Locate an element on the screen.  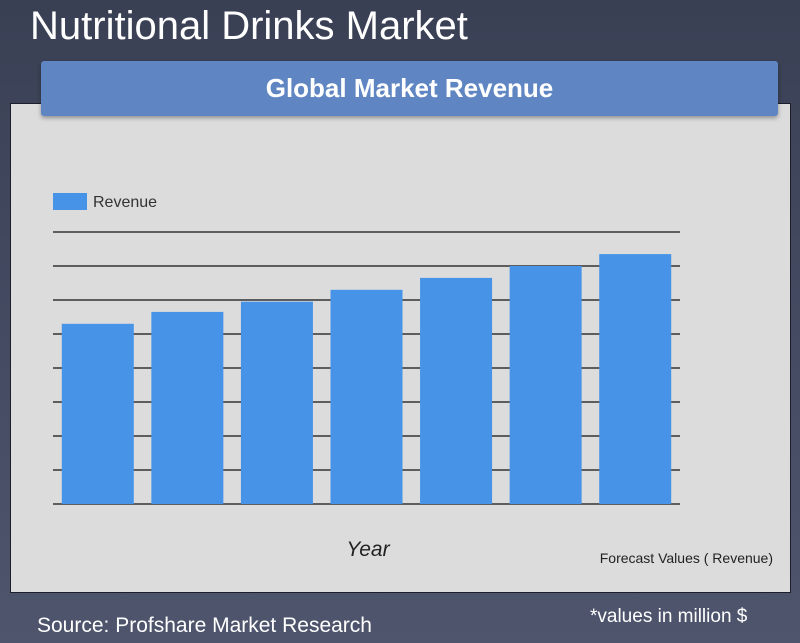
units-note: *values in million $ is located at coordinates (669, 616).